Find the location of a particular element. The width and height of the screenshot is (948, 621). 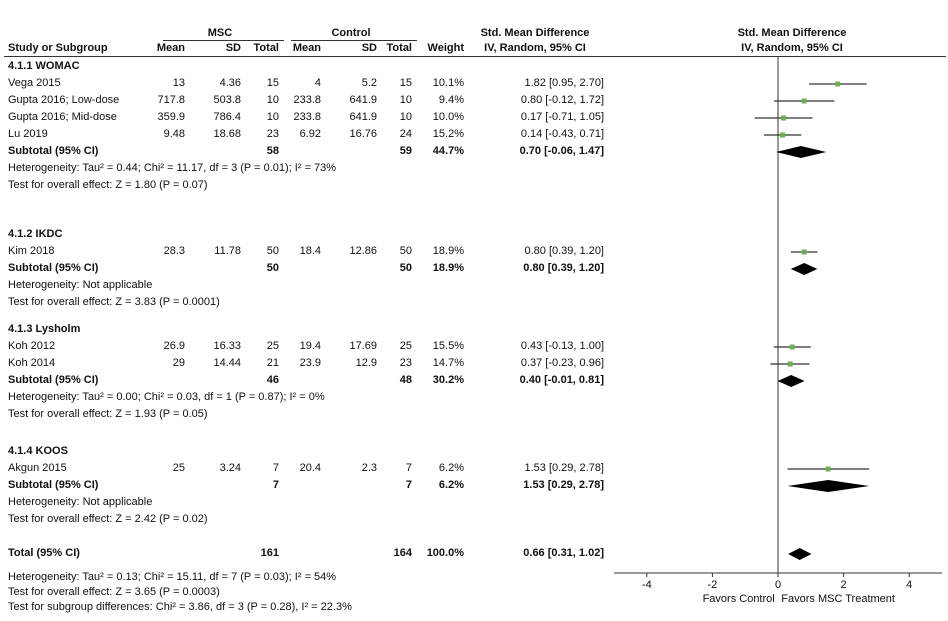

study-control-mean: 4 is located at coordinates (317, 83).